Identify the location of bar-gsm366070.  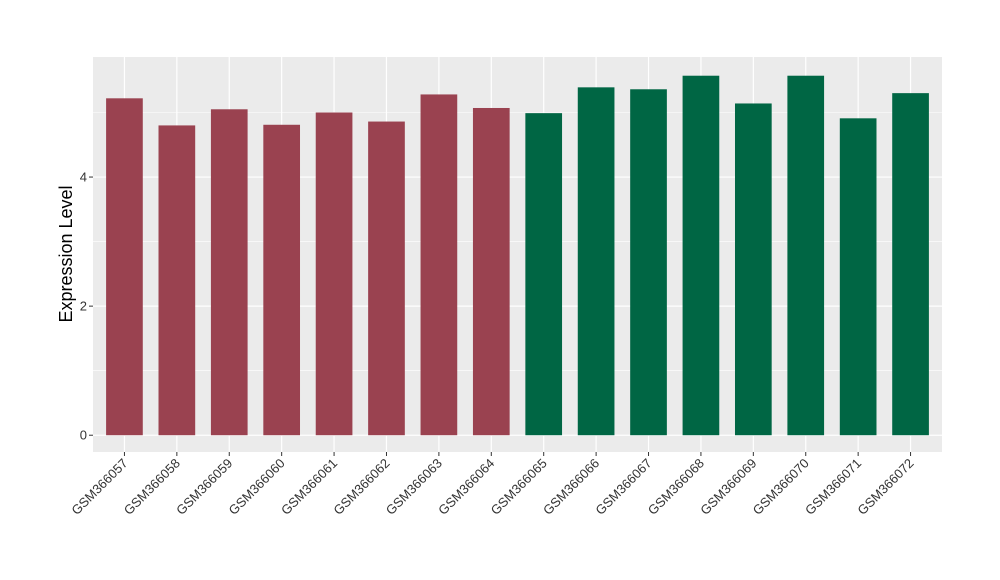
(806, 255).